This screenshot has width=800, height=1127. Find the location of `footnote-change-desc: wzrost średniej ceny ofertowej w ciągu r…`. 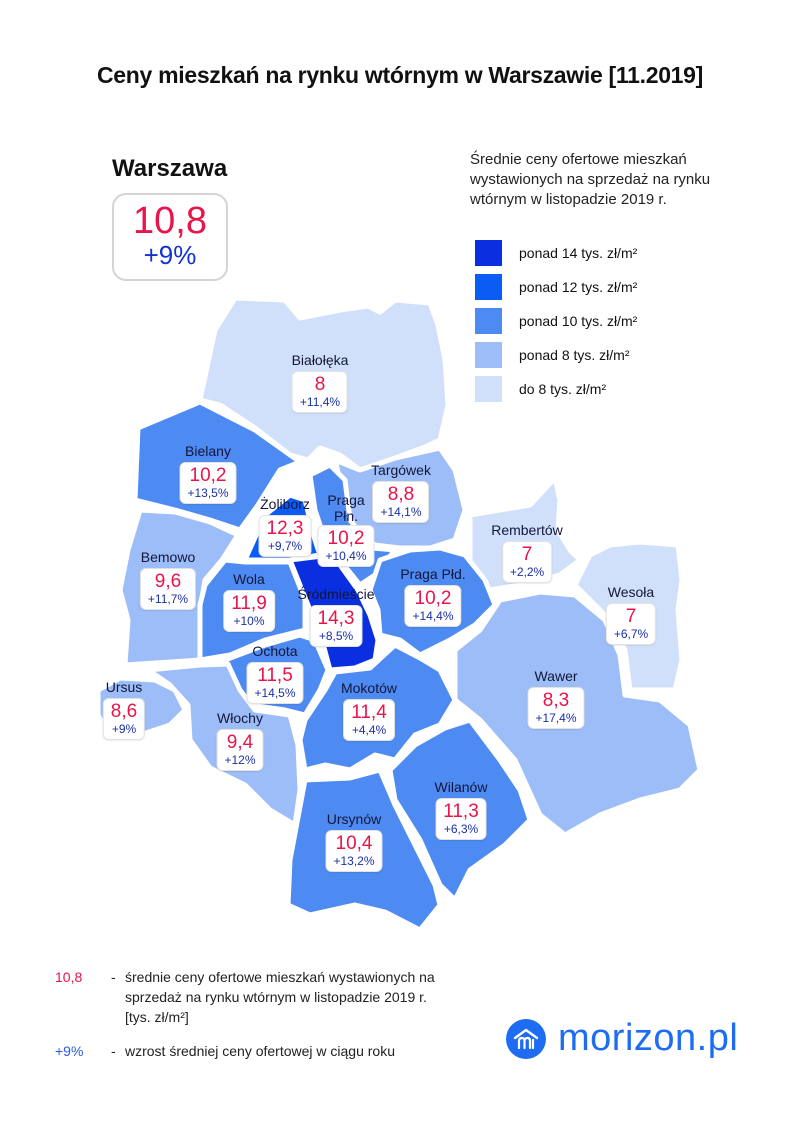

footnote-change-desc: wzrost średniej ceny ofertowej w ciągu r… is located at coordinates (260, 1051).